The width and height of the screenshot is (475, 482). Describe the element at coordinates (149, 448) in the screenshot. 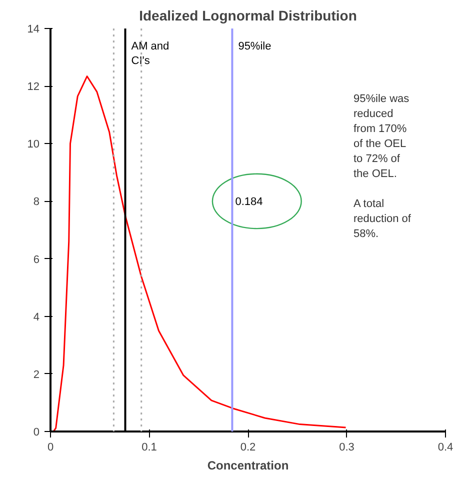

I see `x-tick-label: 0.1` at that location.